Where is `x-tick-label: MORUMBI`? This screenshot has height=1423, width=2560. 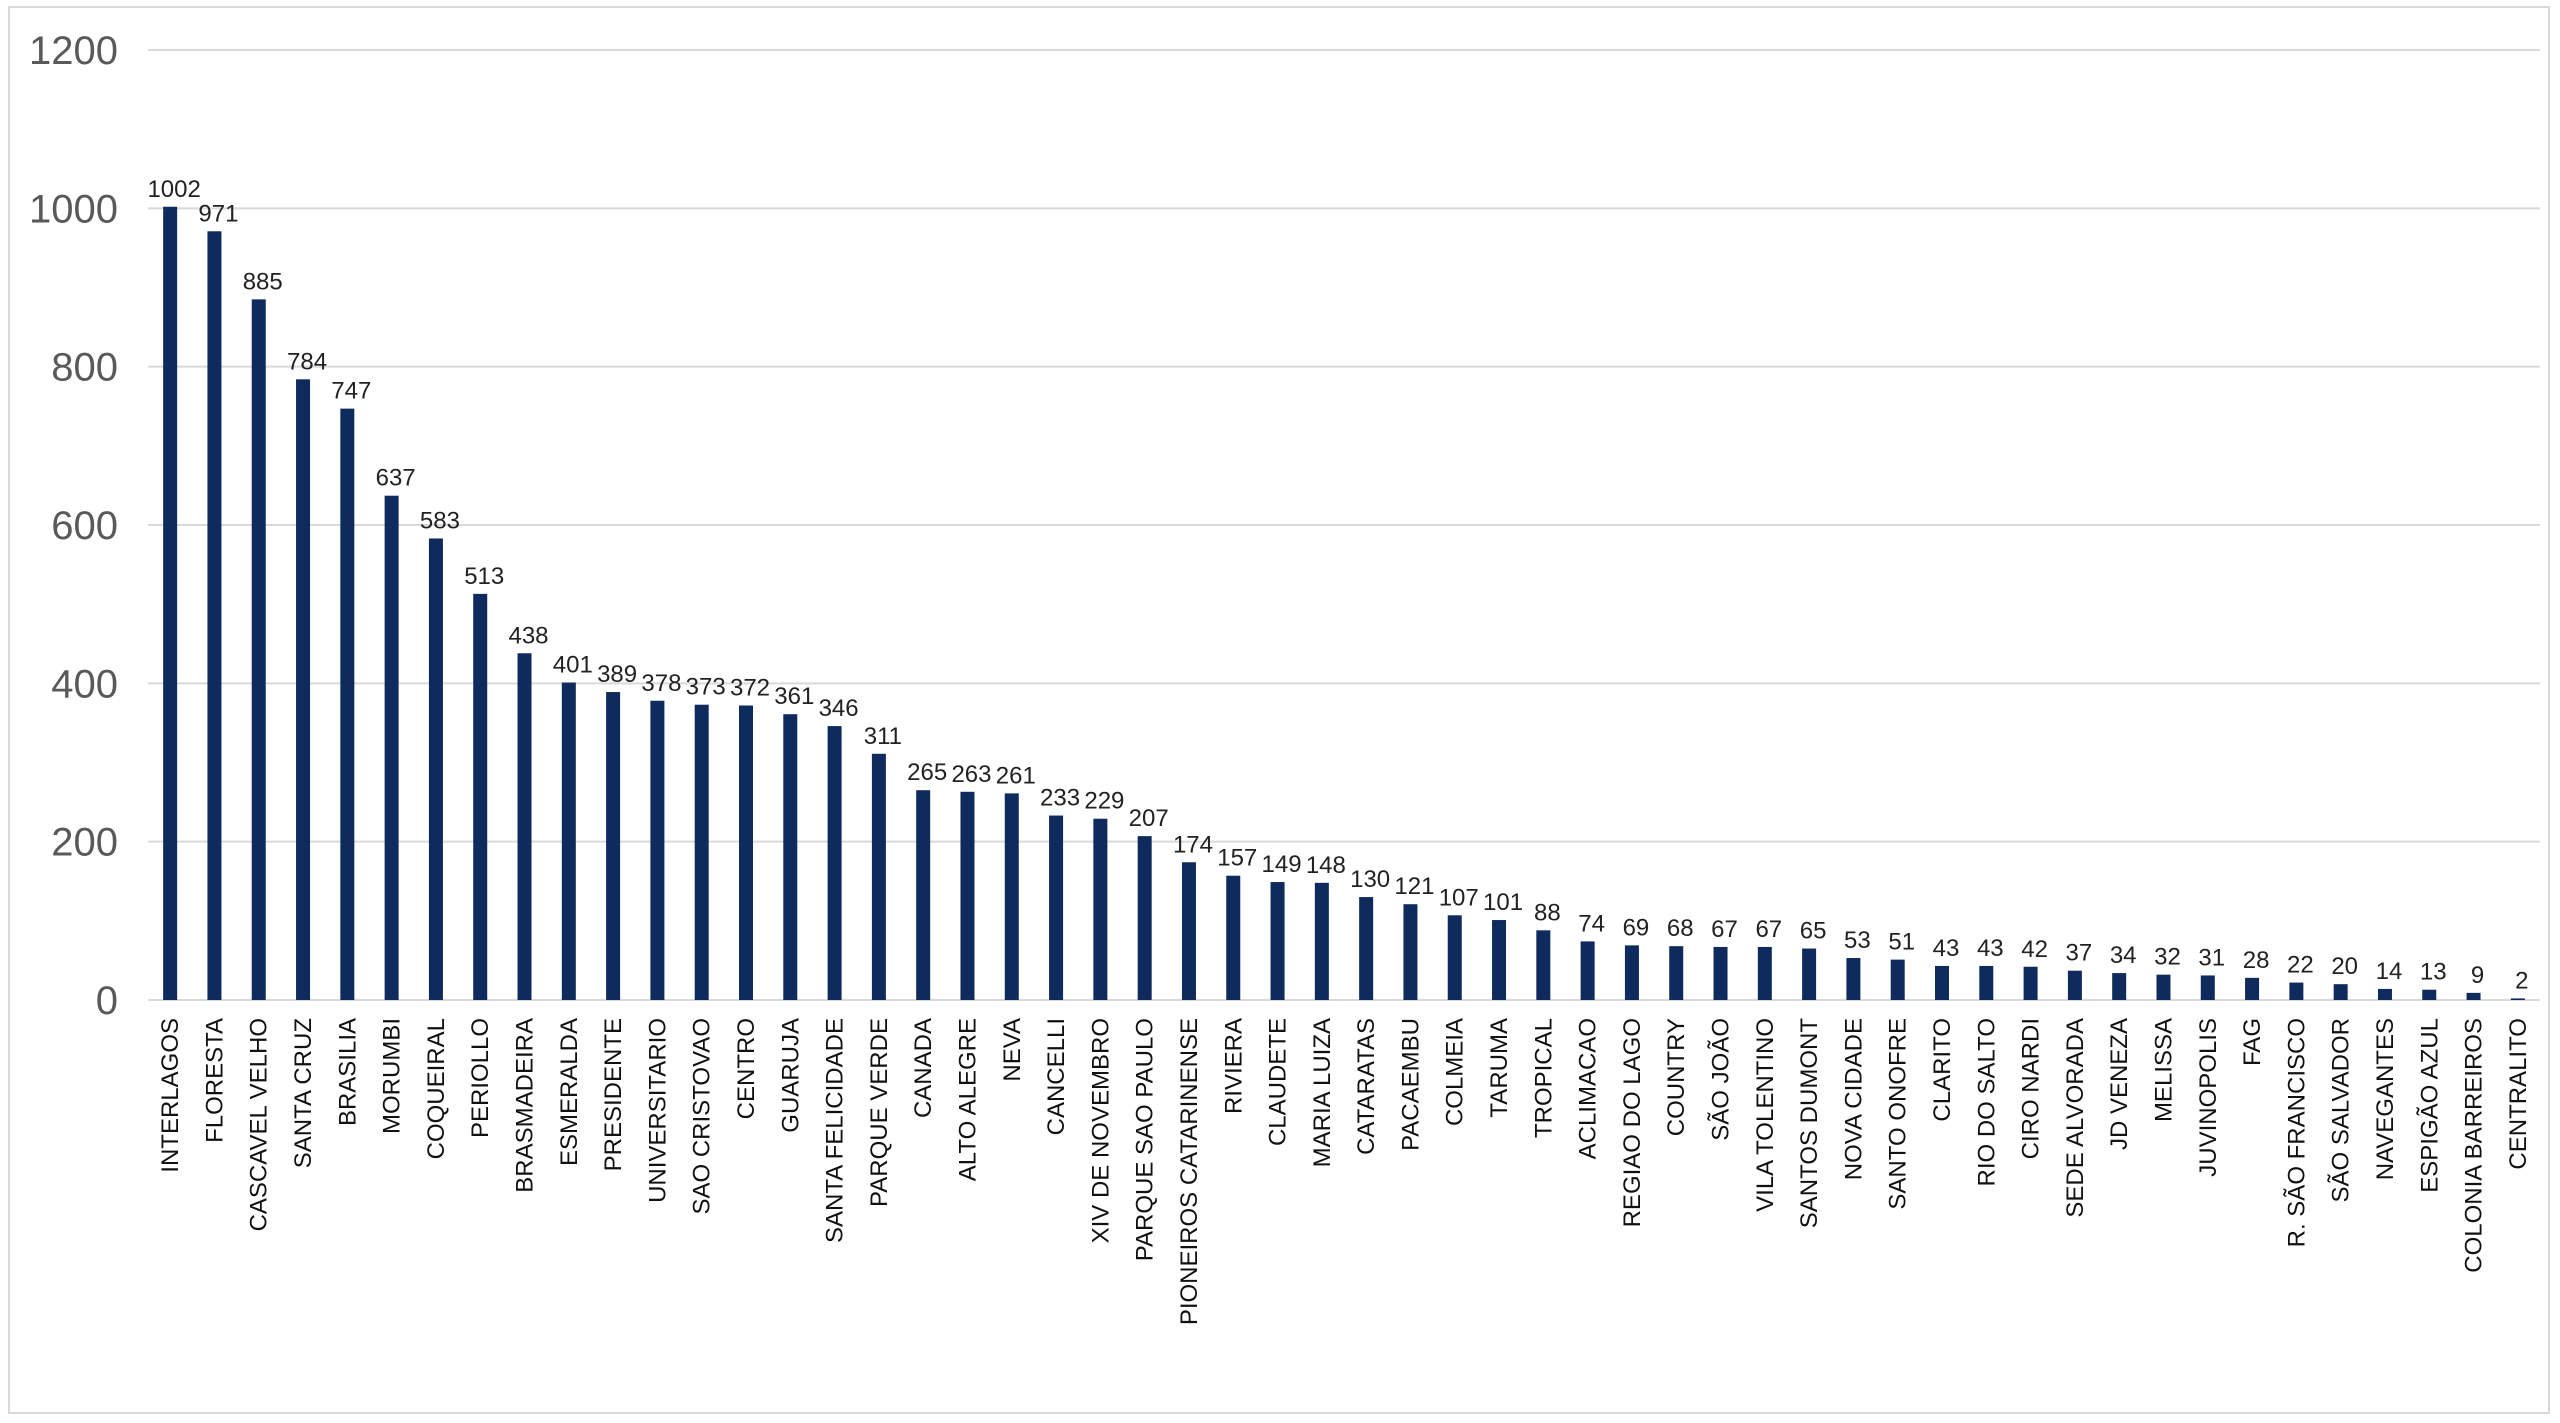 x-tick-label: MORUMBI is located at coordinates (392, 1076).